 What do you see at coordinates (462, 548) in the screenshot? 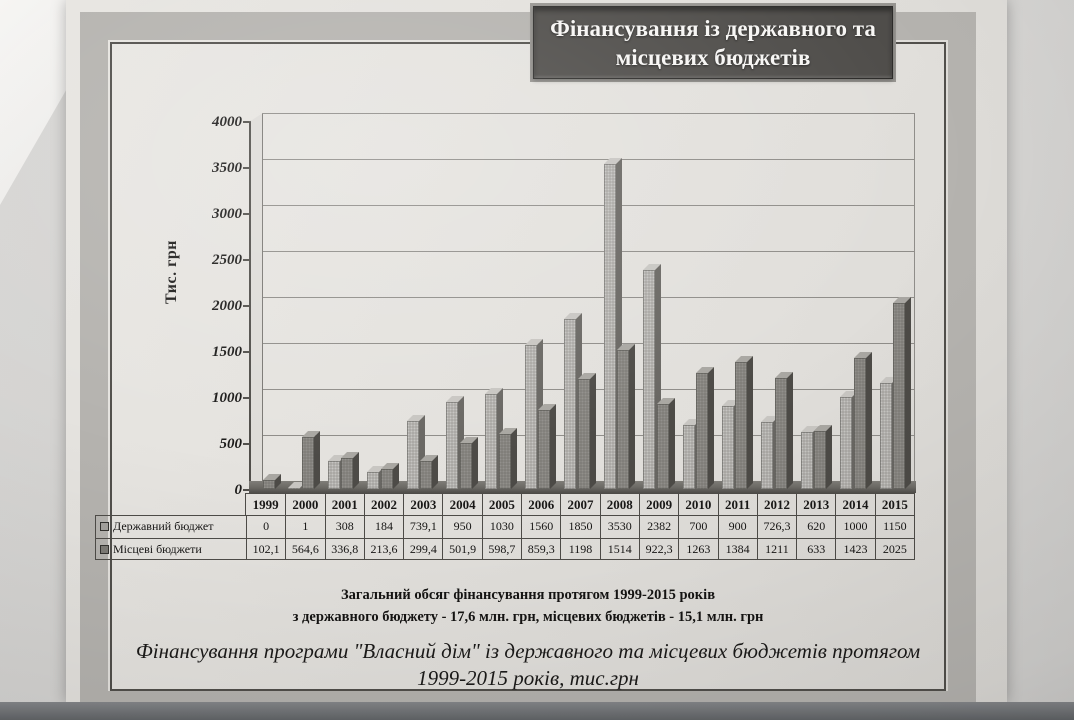
I see `value-cell: 501,9` at bounding box center [462, 548].